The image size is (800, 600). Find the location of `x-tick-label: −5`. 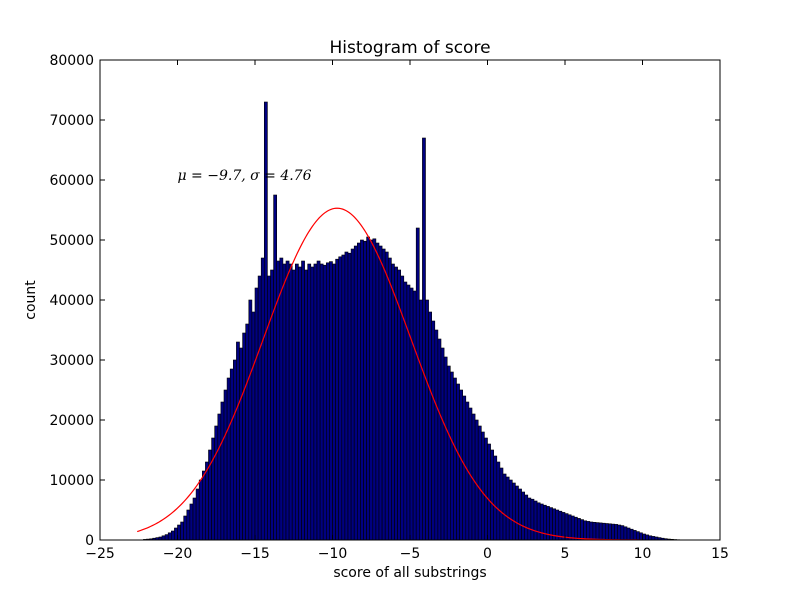

x-tick-label: −5 is located at coordinates (410, 554).